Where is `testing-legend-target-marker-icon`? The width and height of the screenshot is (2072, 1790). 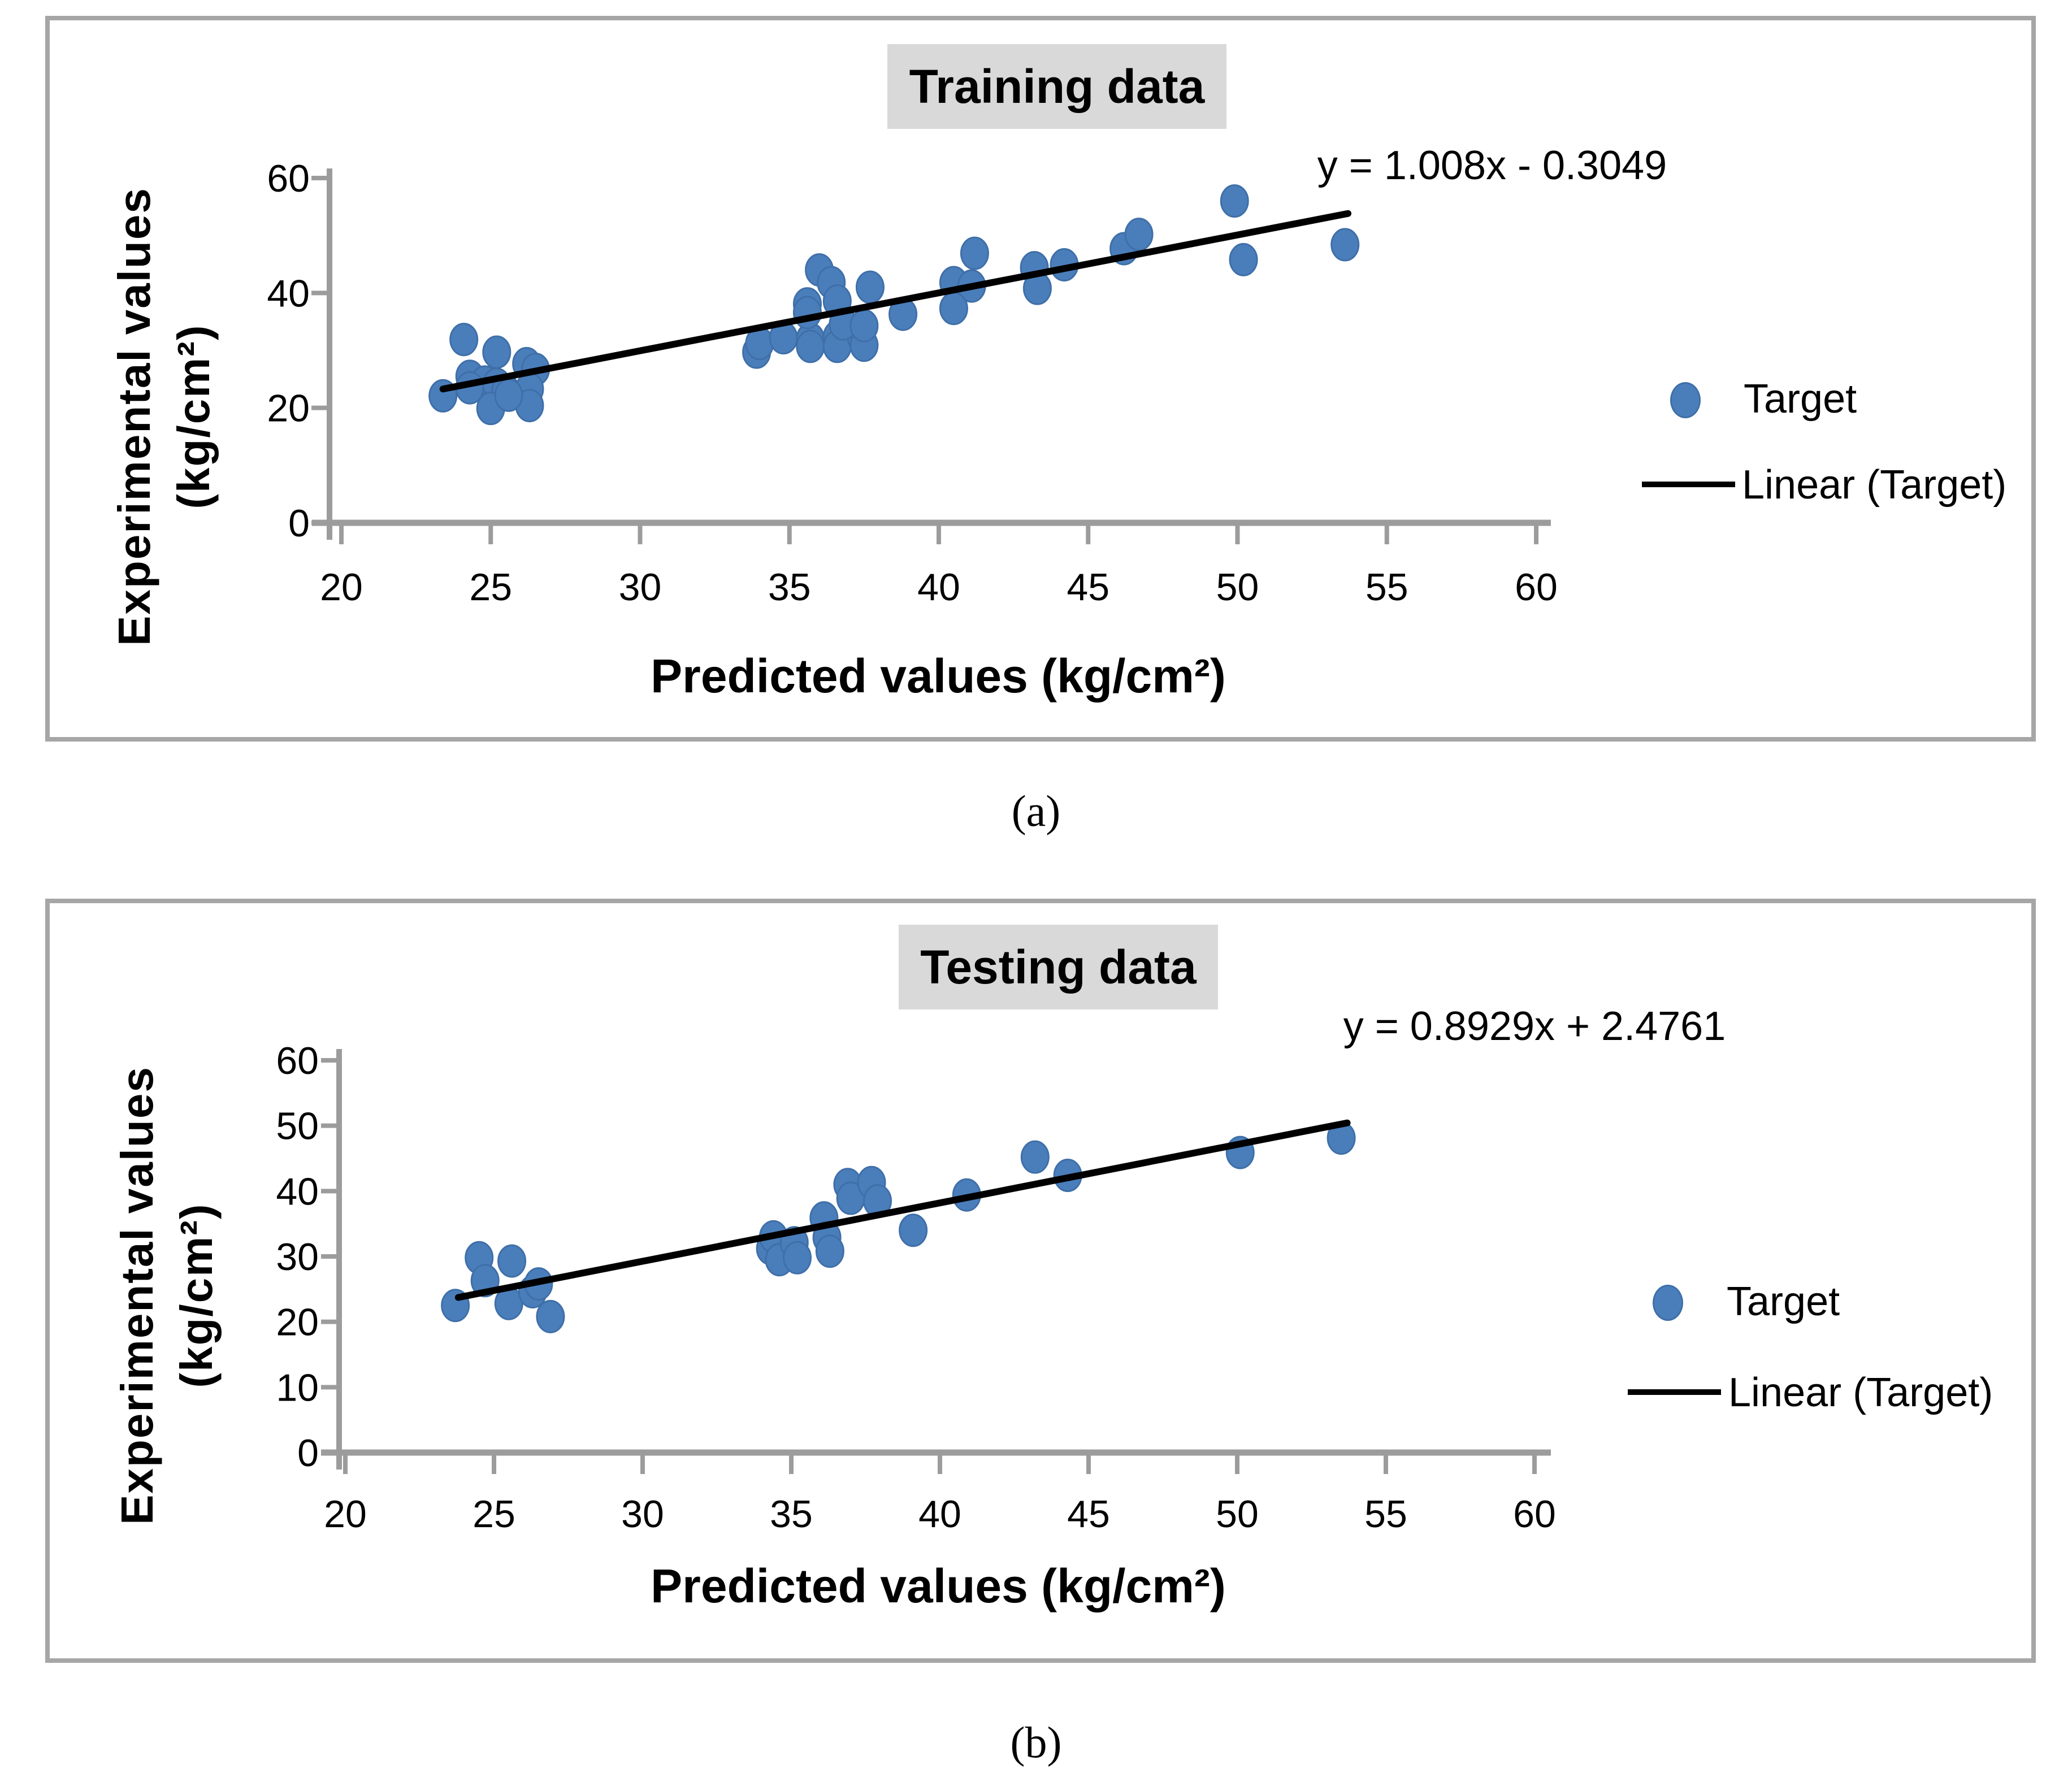
testing-legend-target-marker-icon is located at coordinates (1668, 1303).